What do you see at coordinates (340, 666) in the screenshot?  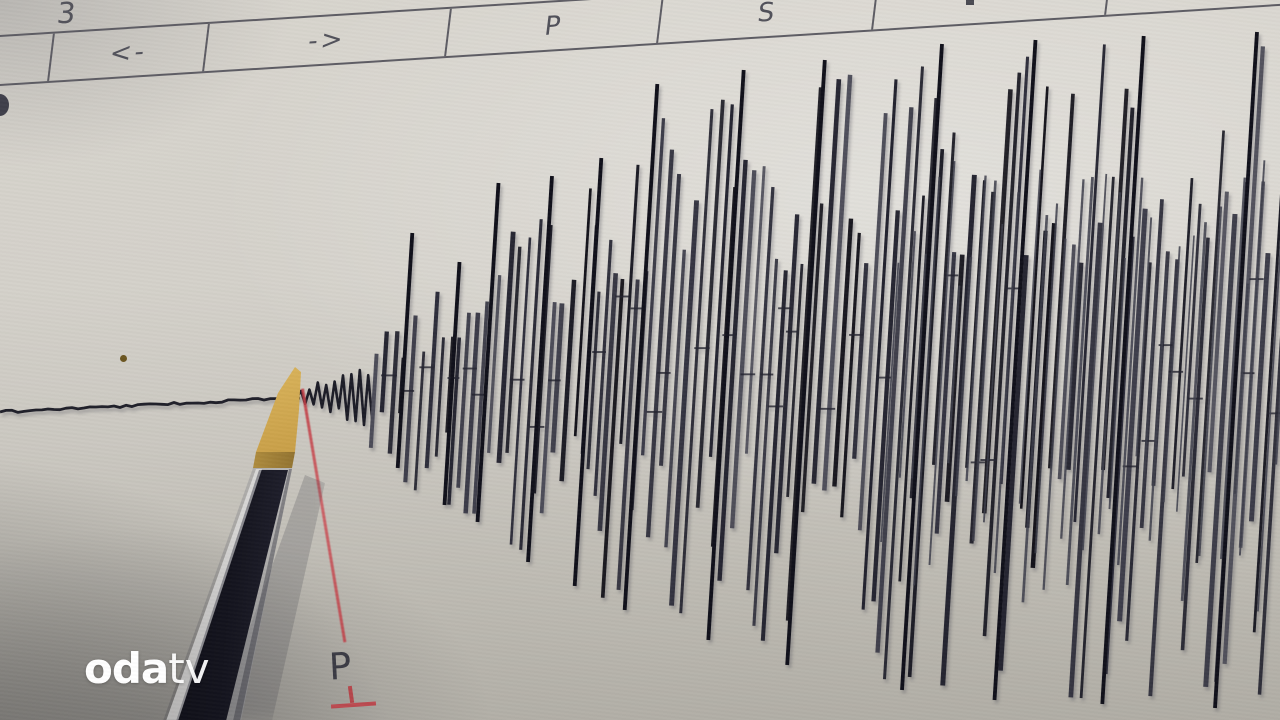 I see `p-pick-label: P` at bounding box center [340, 666].